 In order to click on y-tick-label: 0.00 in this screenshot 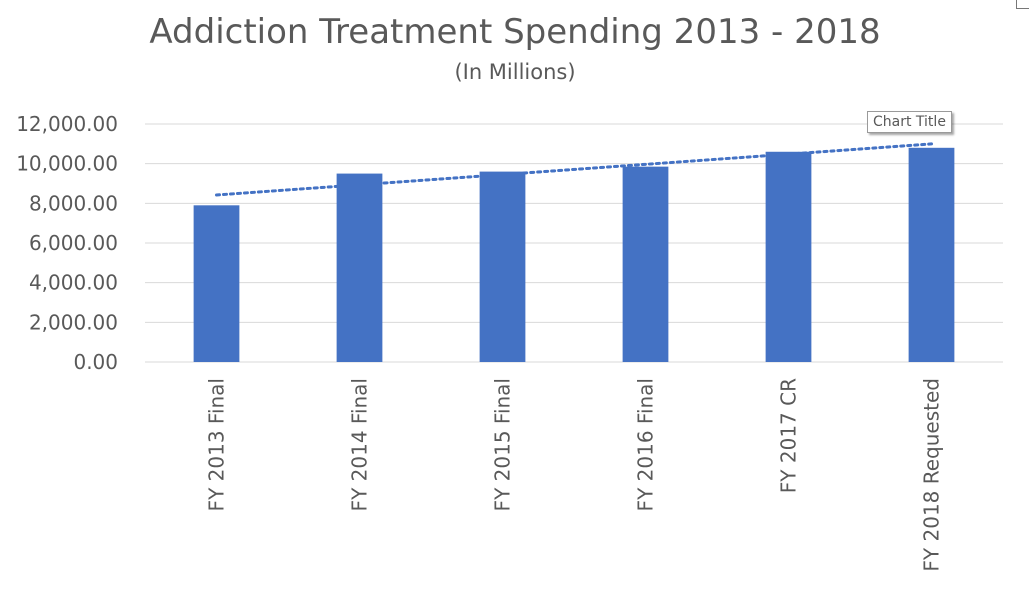, I will do `click(95, 362)`.